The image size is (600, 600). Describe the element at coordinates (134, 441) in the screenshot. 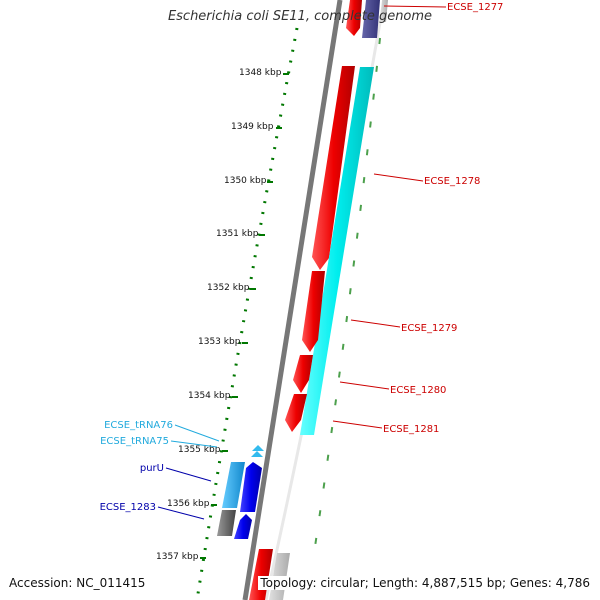

I see `label-ecse-trna75: ECSE_tRNA75` at that location.